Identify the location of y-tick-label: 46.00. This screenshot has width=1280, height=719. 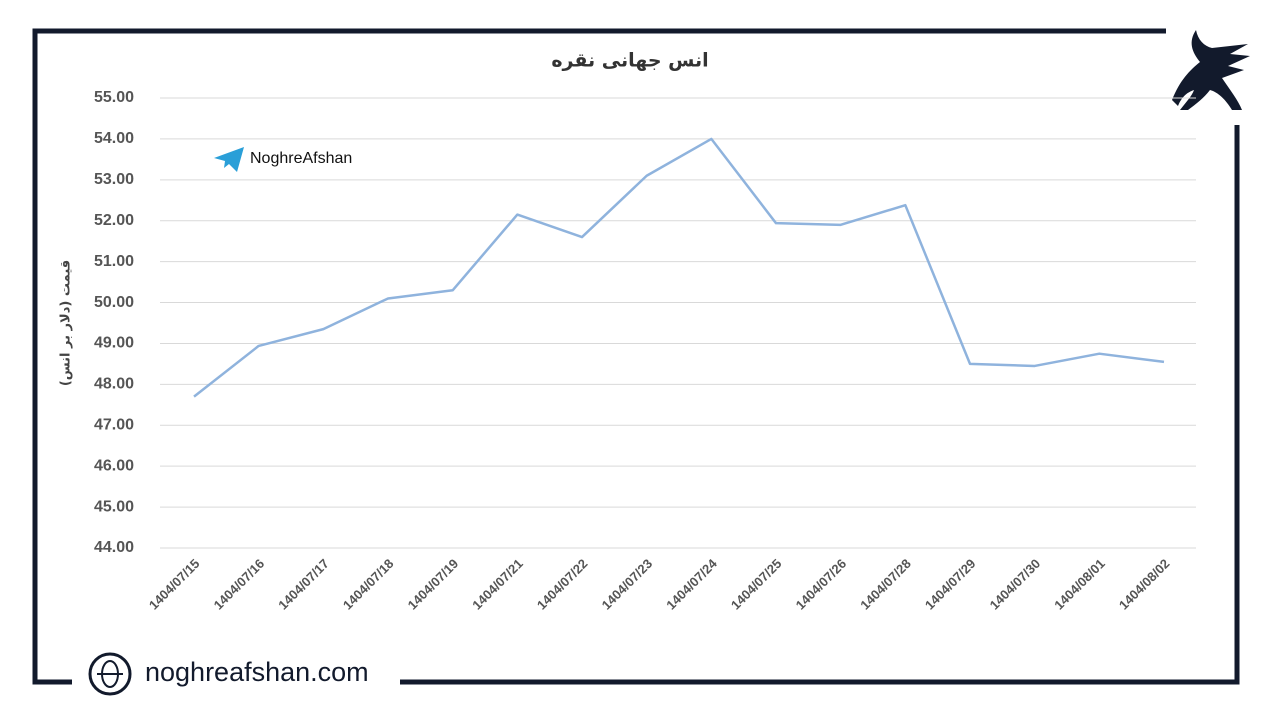
(114, 465).